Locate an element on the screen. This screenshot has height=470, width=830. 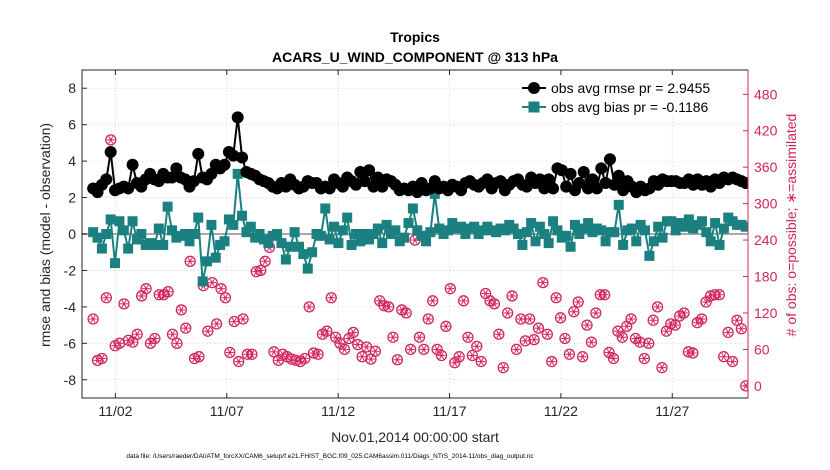
y-tick-label-right: 60 is located at coordinates (762, 349).